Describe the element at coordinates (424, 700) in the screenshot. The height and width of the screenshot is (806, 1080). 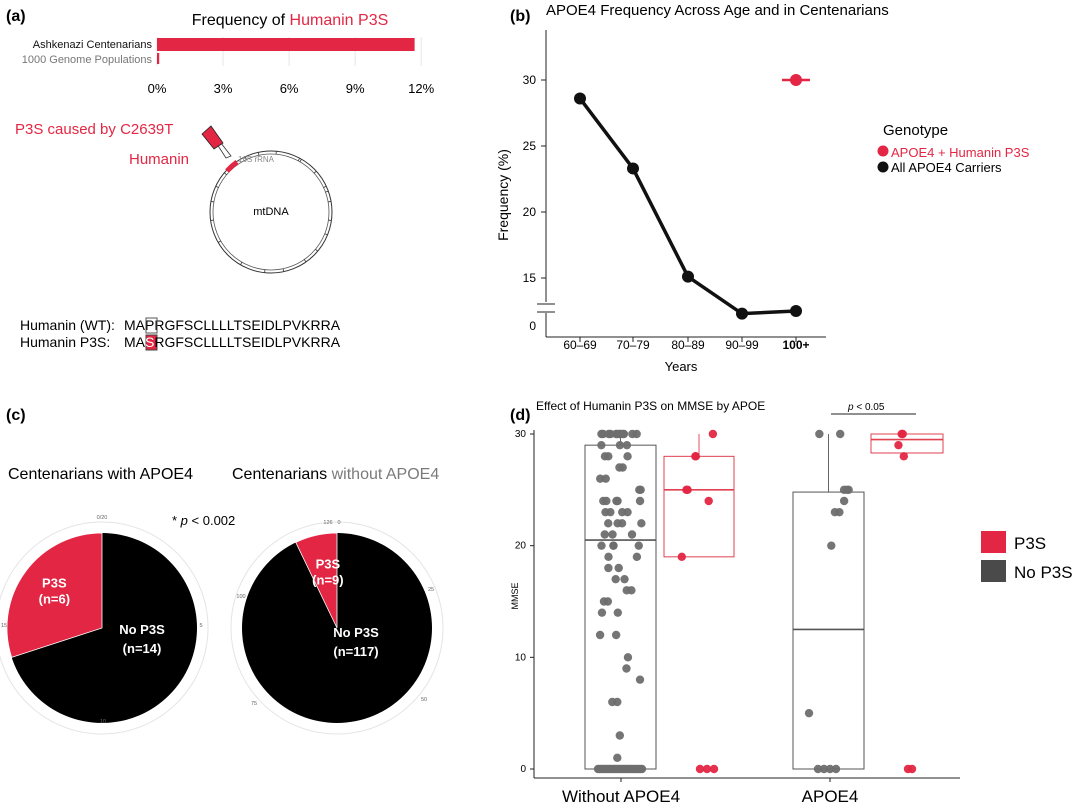
I see `pie-ring-tick-label: 50` at that location.